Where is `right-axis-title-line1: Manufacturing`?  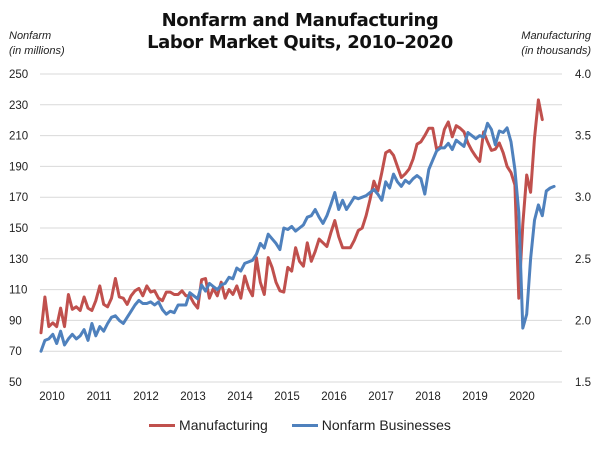
right-axis-title-line1: Manufacturing is located at coordinates (556, 36).